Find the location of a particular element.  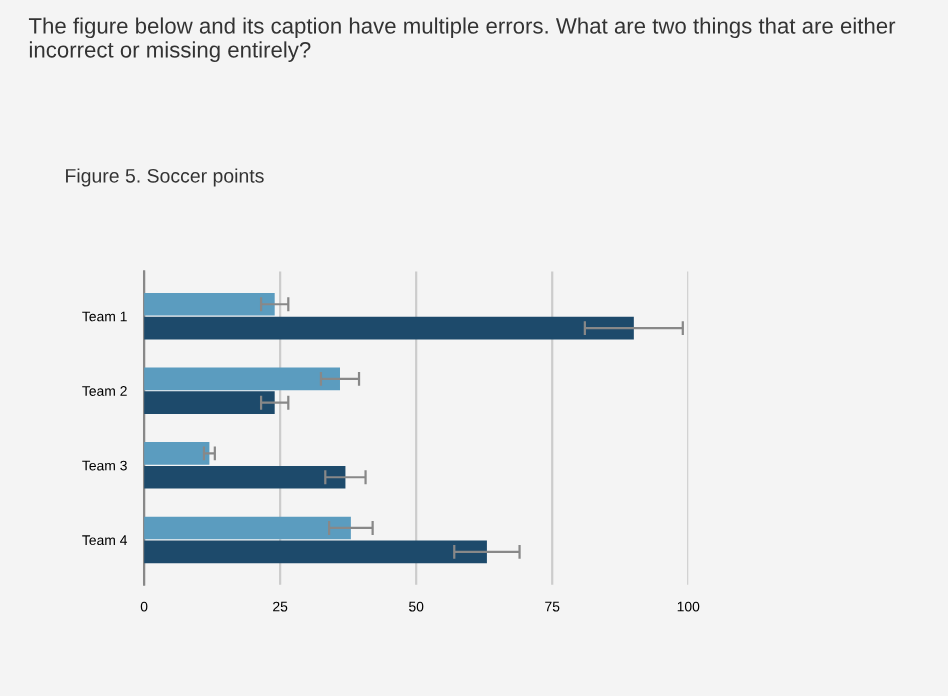

text: The figure below and its caption have multiple errors. What are two things that are either incorrect or missing entirely? is located at coordinates (462, 40).